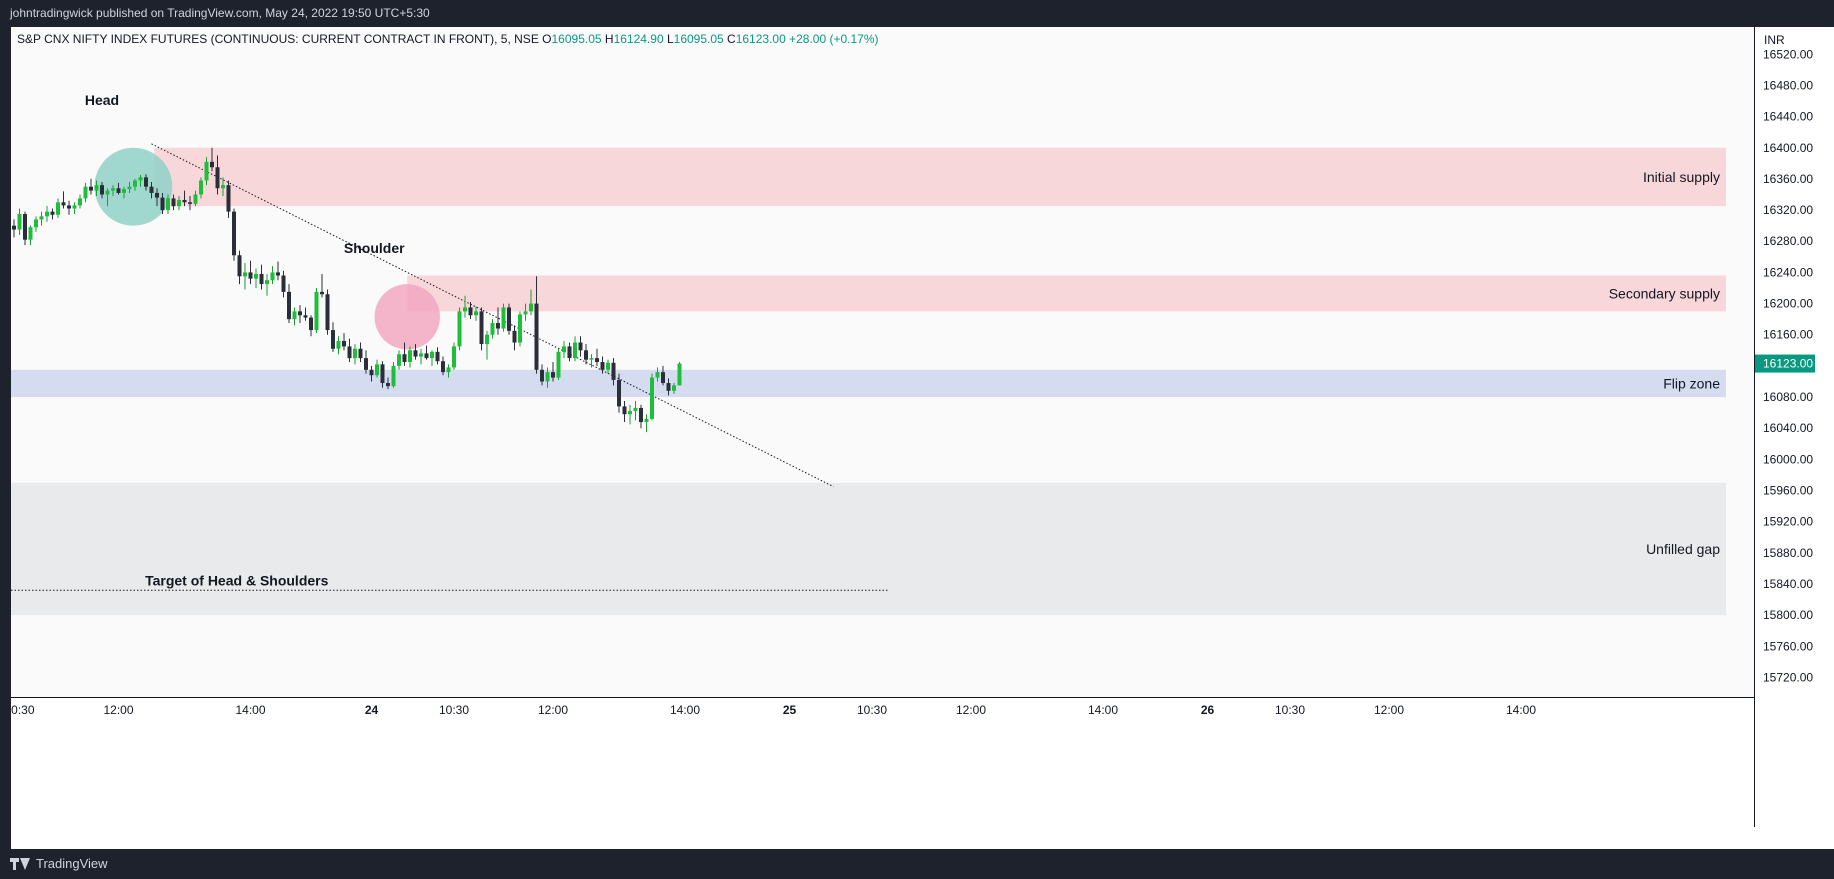 The height and width of the screenshot is (879, 1834). Describe the element at coordinates (1681, 177) in the screenshot. I see `zone-label: Initial supply` at that location.